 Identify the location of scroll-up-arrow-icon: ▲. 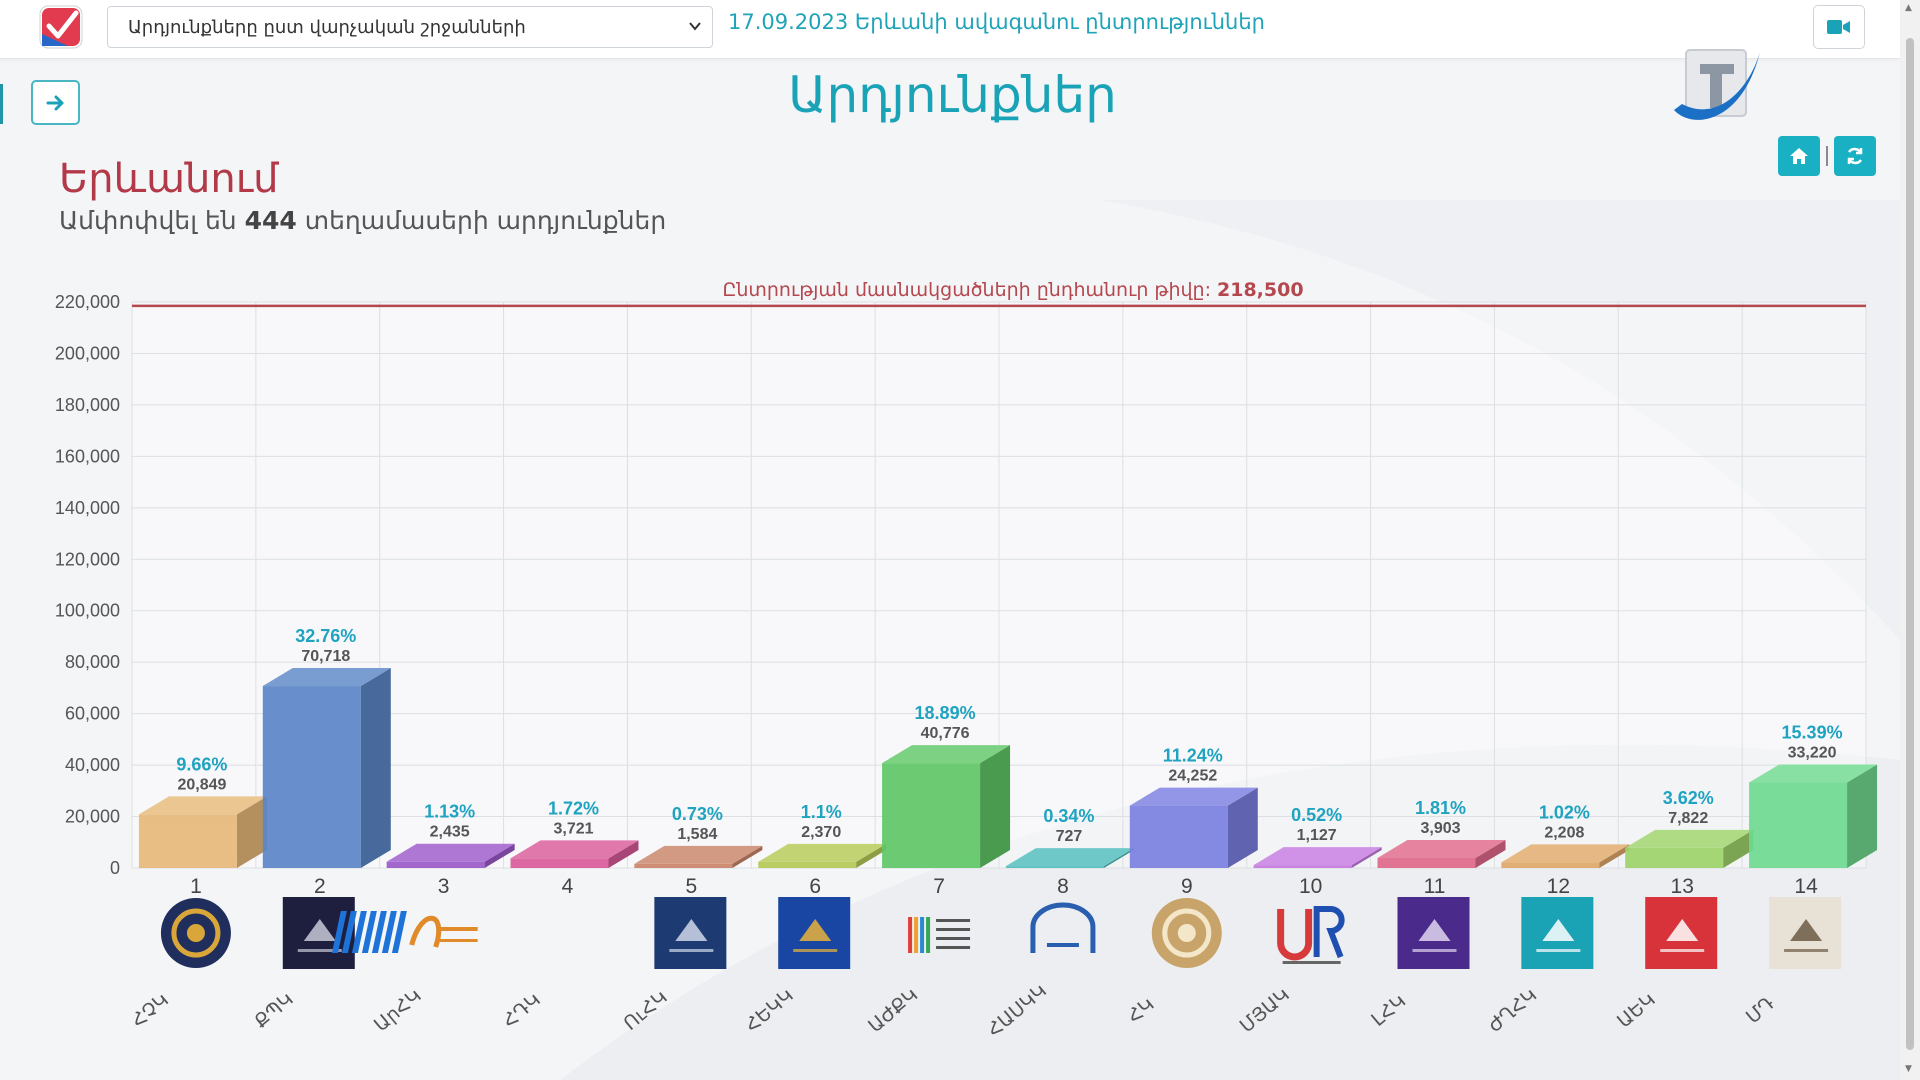
(1908, 8).